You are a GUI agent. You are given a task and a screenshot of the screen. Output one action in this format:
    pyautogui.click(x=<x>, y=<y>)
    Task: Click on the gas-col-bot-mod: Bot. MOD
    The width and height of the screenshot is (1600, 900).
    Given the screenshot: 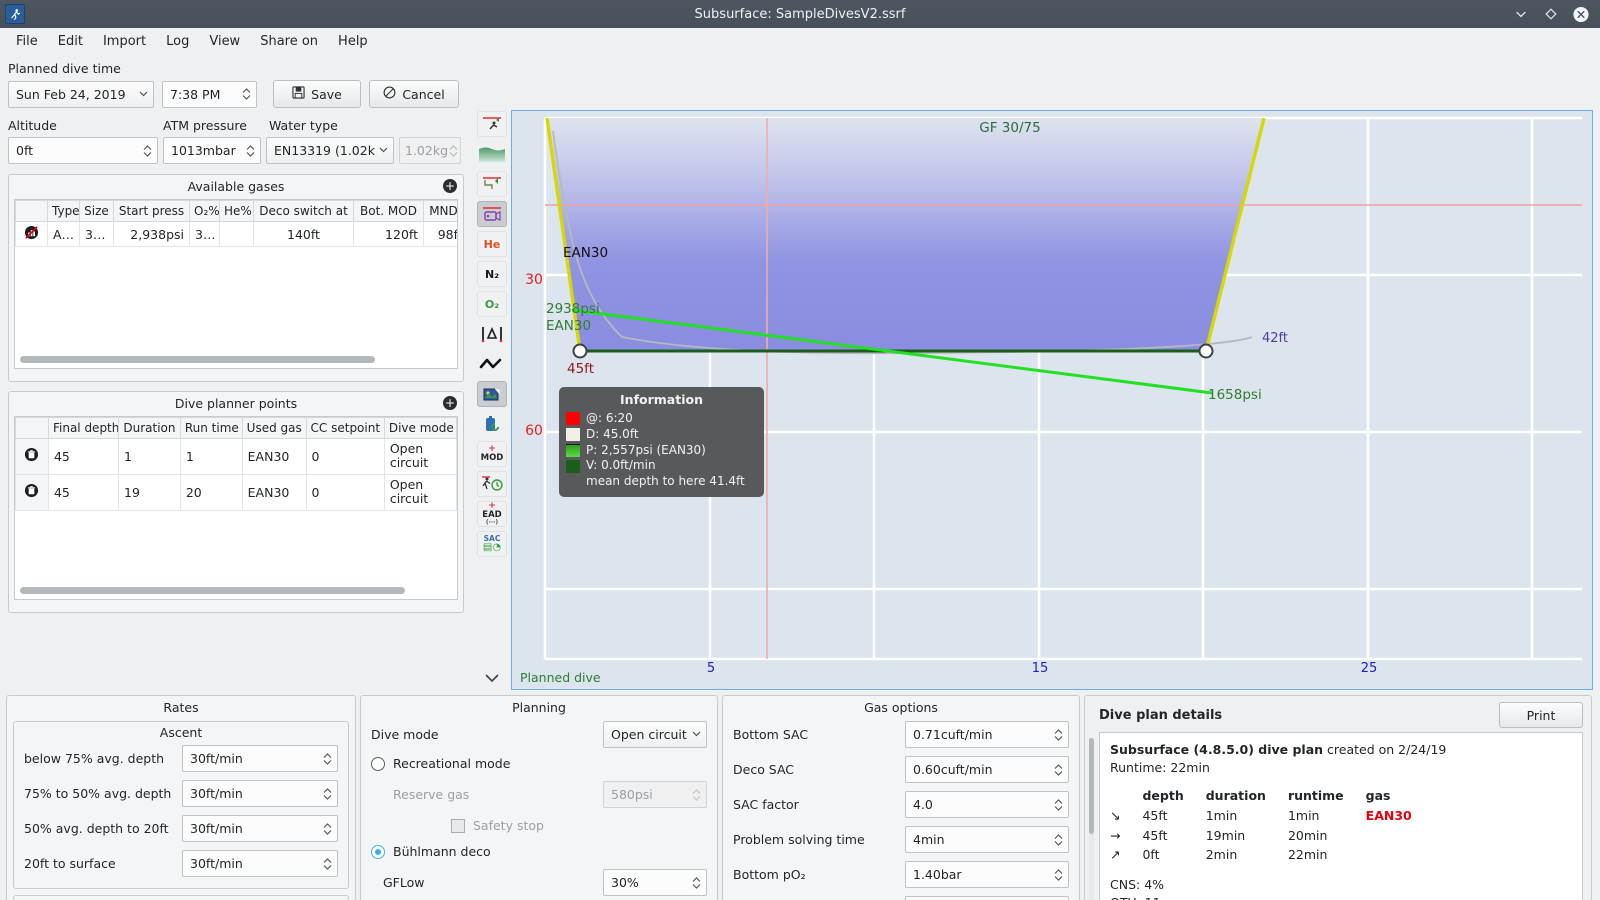 What is the action you would take?
    pyautogui.click(x=388, y=211)
    